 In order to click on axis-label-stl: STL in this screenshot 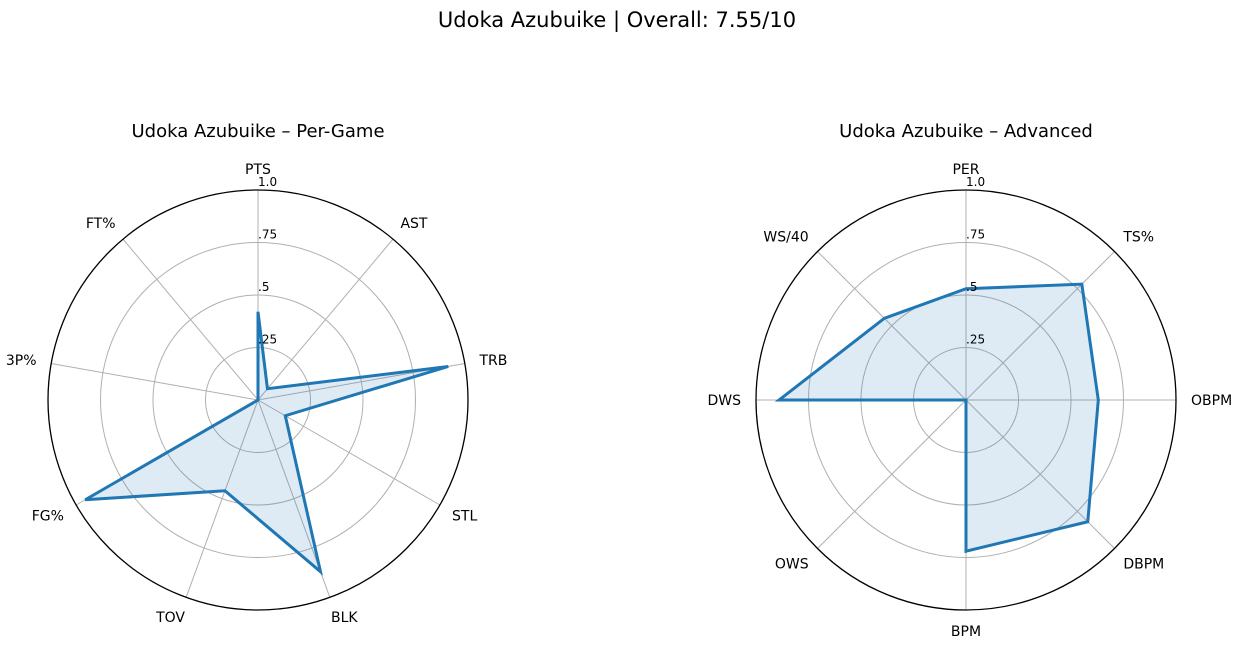, I will do `click(464, 517)`.